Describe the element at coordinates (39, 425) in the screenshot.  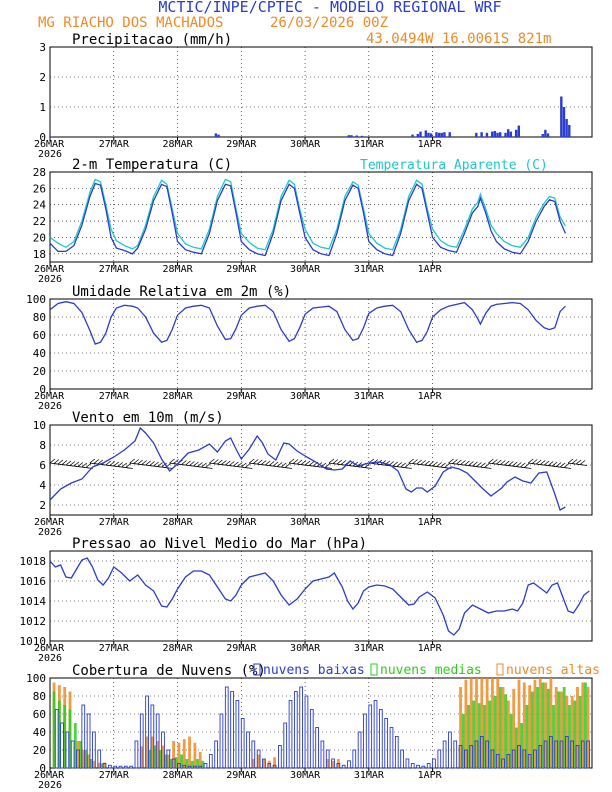
I see `wind-ytick: 10` at that location.